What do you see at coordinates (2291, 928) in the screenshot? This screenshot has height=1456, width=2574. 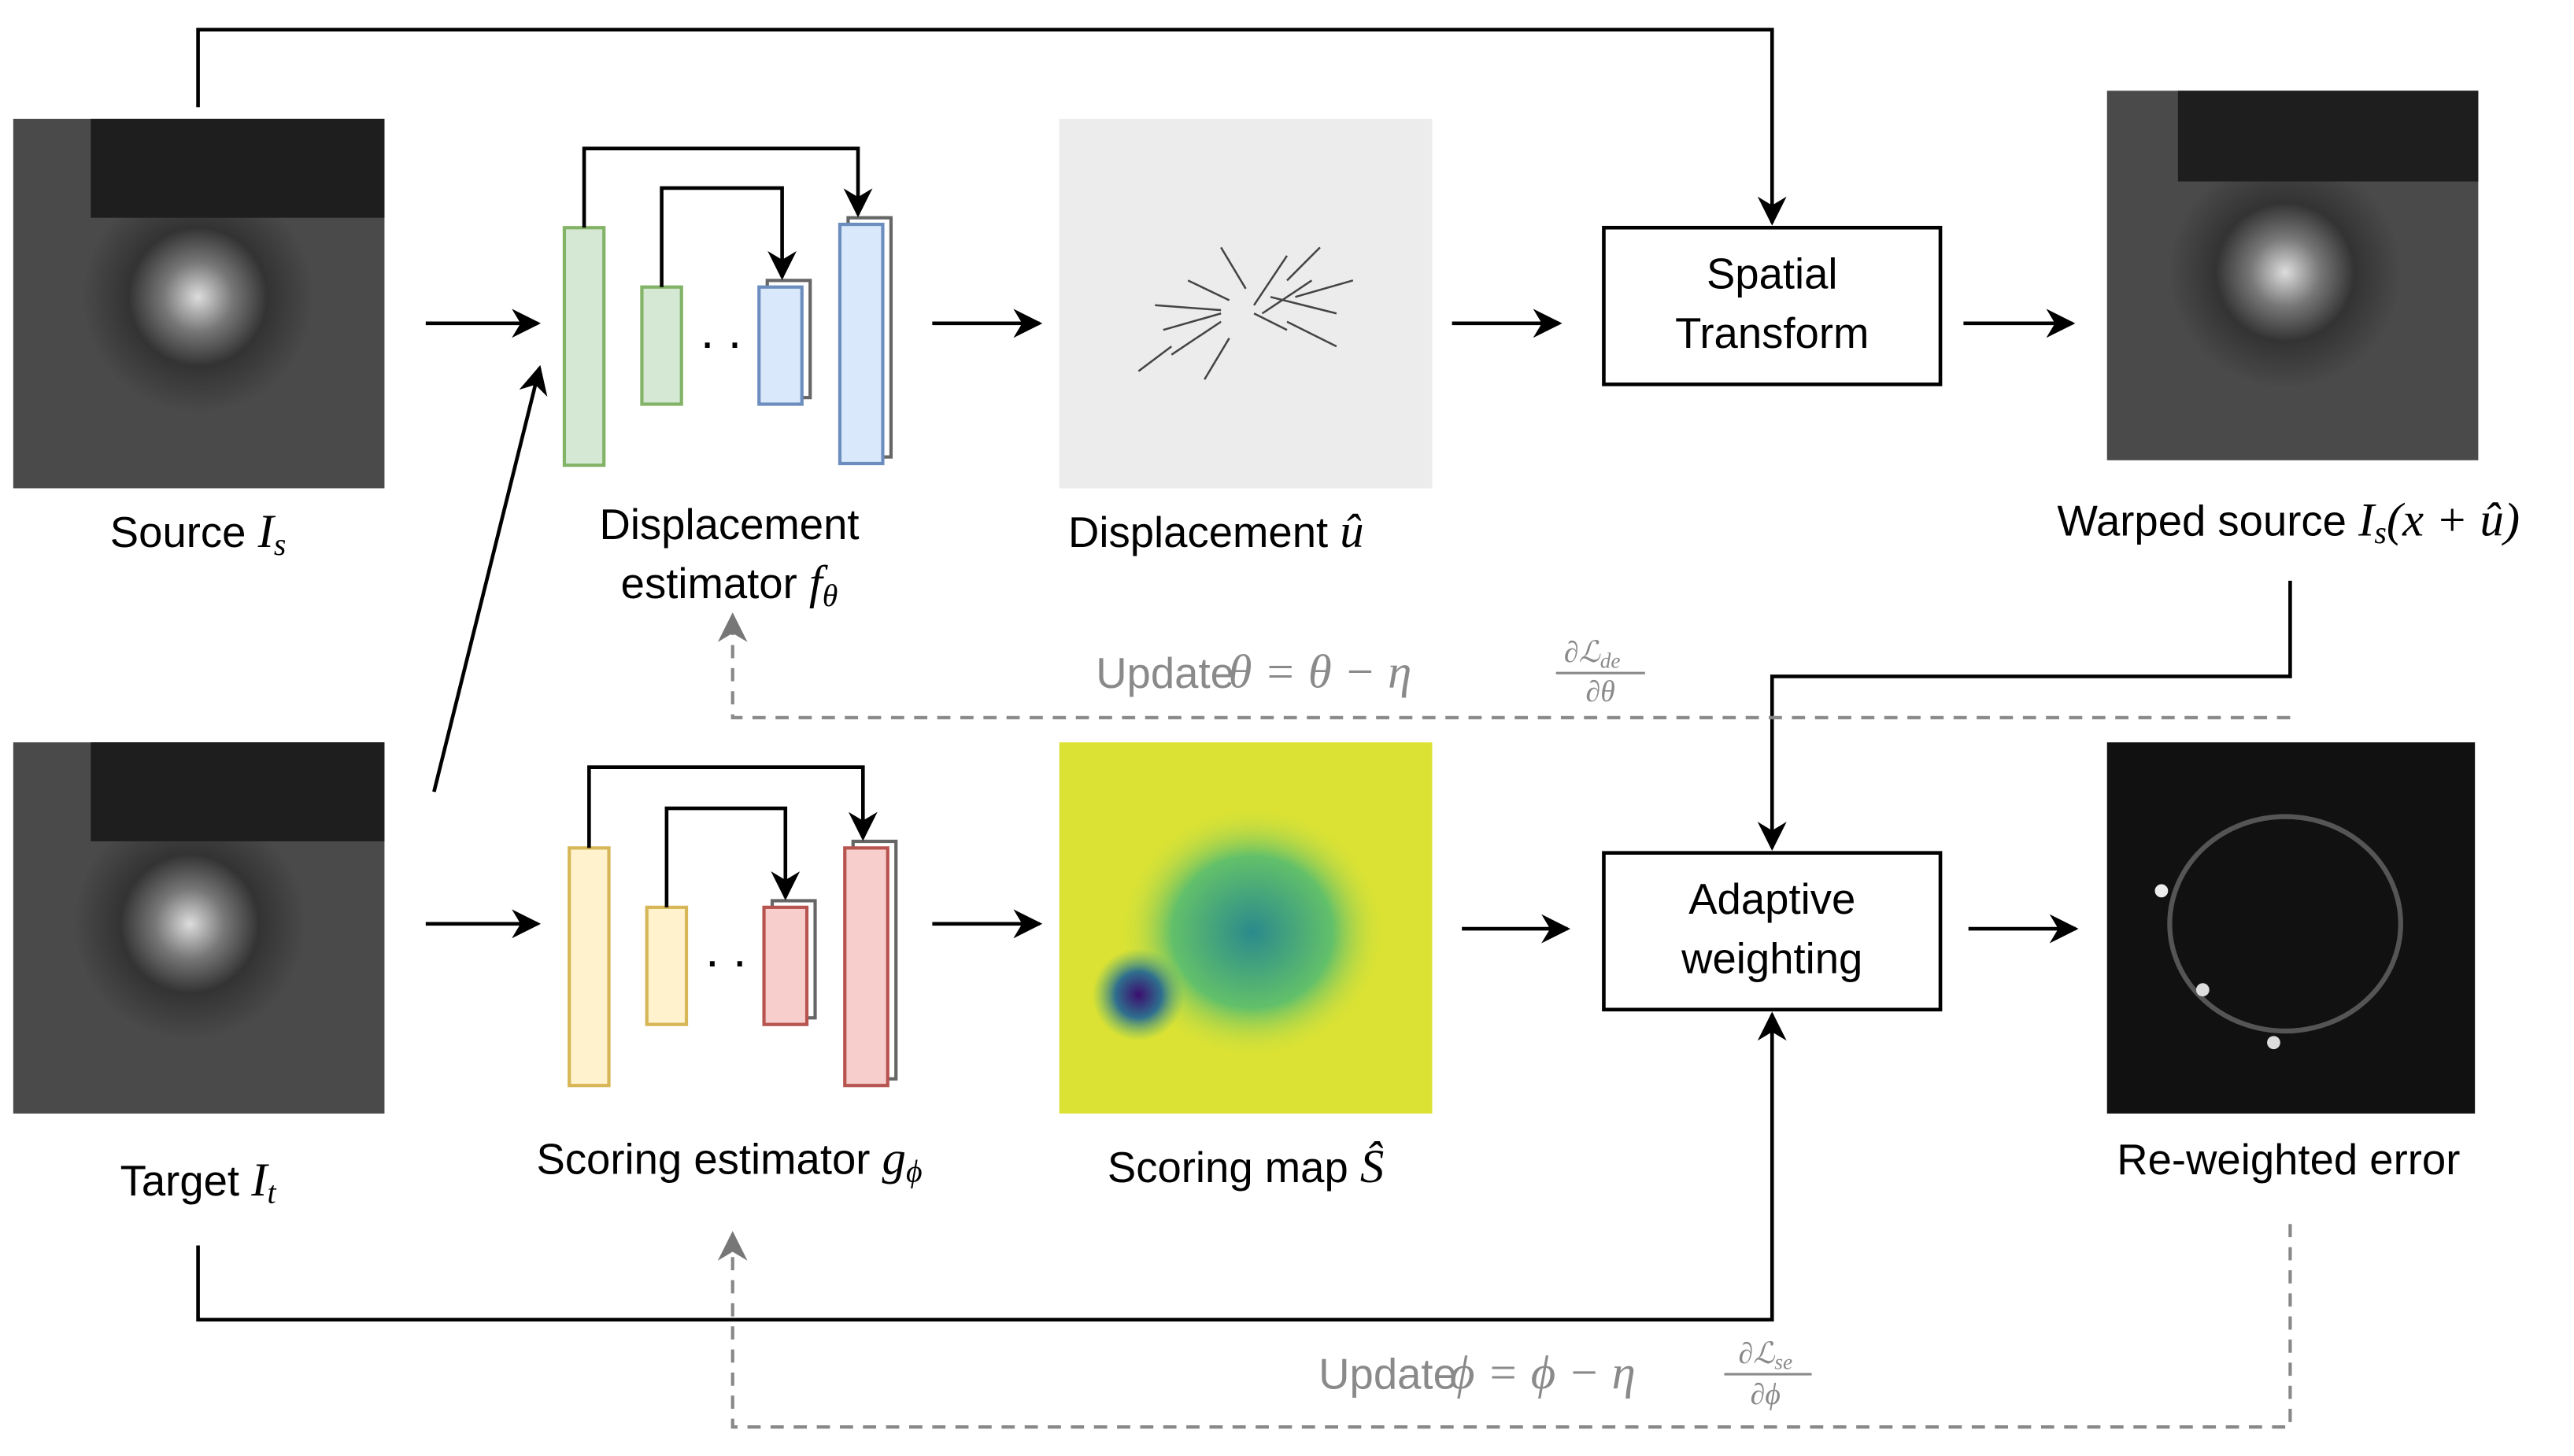 I see `error-image` at bounding box center [2291, 928].